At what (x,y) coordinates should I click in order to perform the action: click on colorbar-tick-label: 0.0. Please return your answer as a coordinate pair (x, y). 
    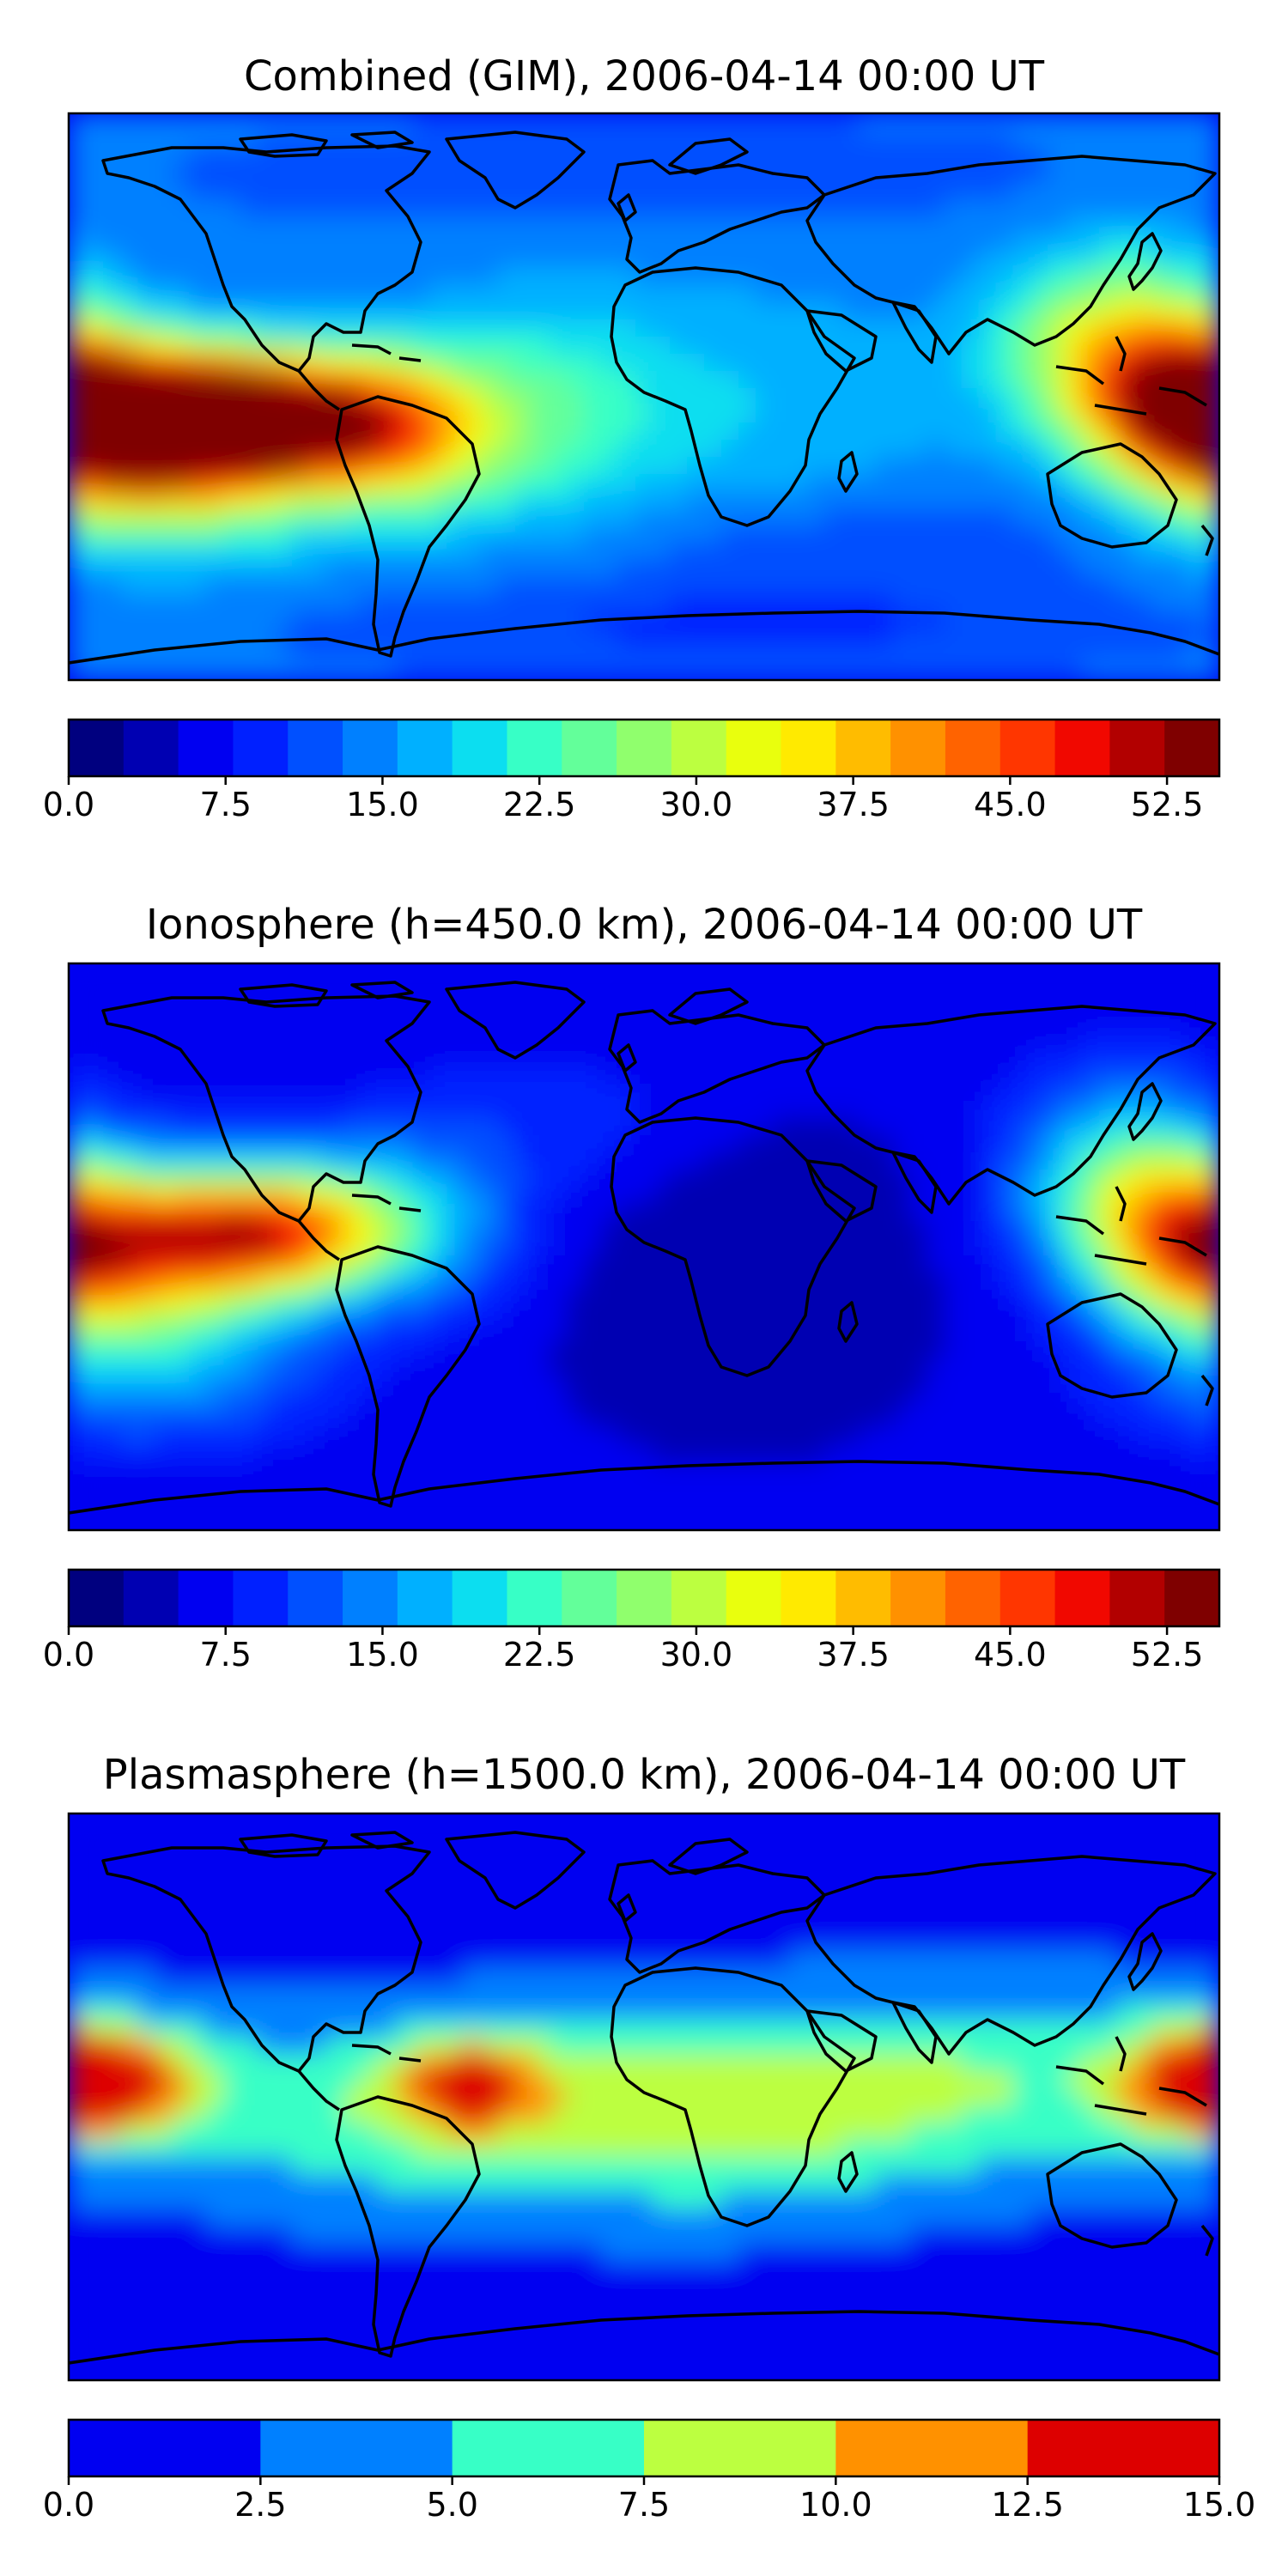
    Looking at the image, I should click on (69, 804).